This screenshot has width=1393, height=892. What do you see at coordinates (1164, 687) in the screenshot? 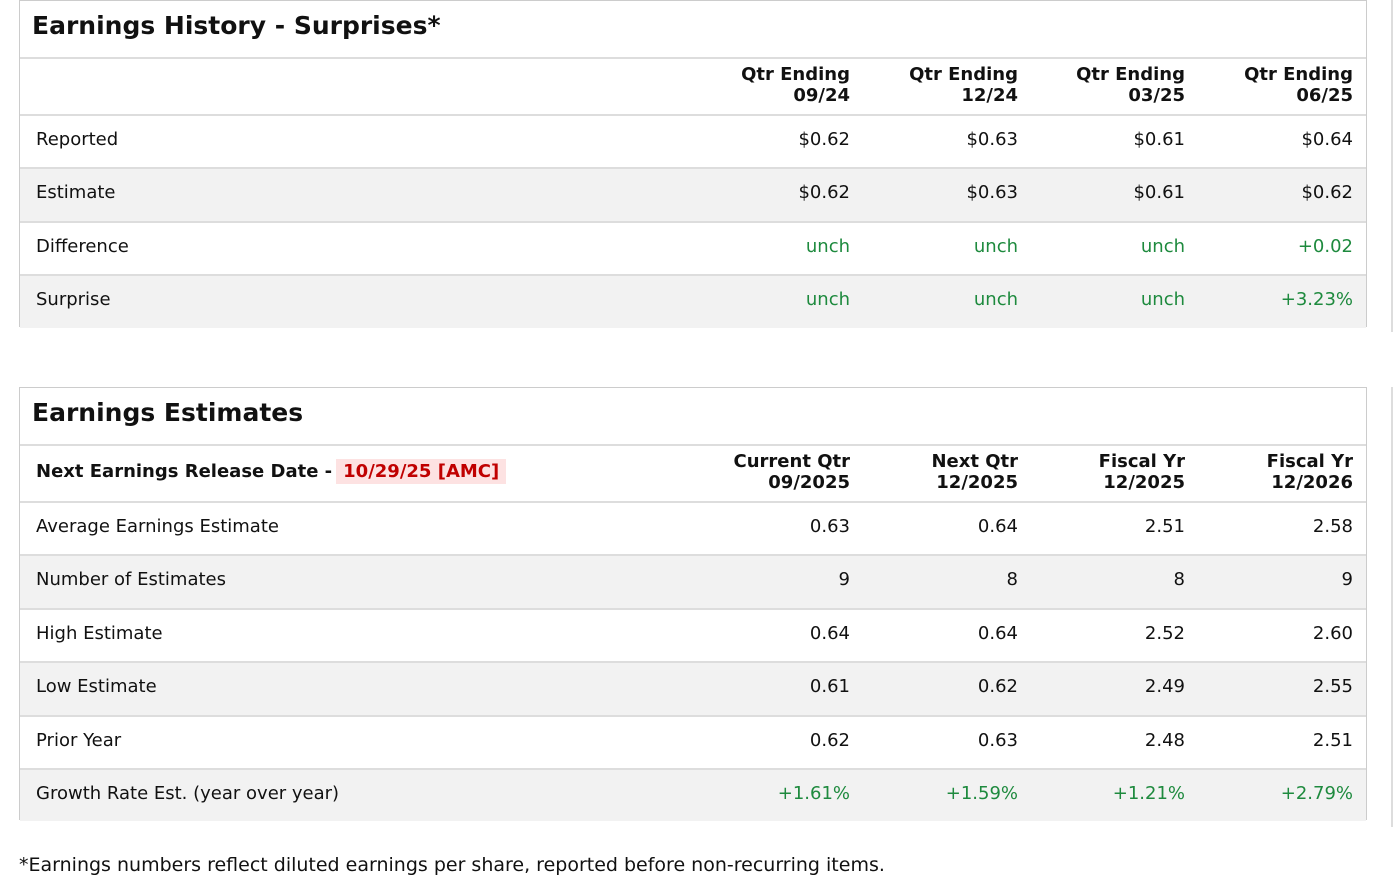
I see `cell-value: 2.49` at bounding box center [1164, 687].